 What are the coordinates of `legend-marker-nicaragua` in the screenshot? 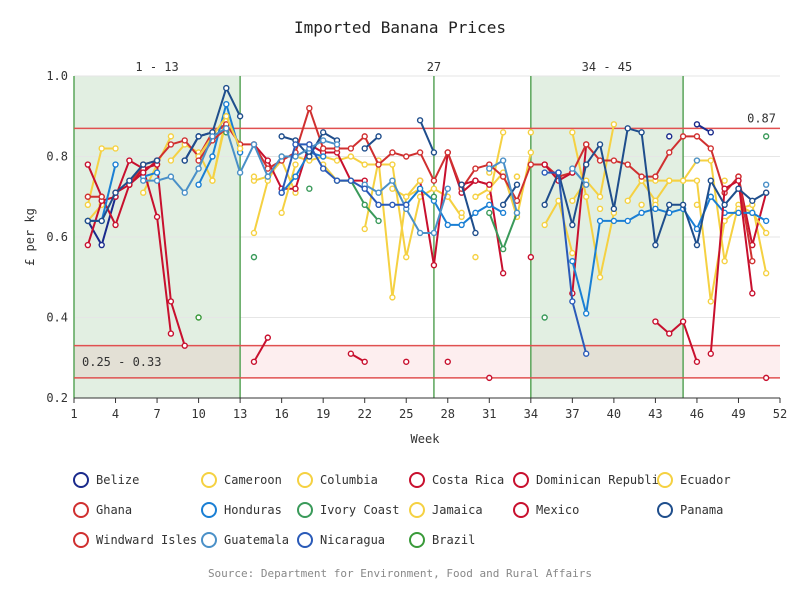 It's located at (305, 540).